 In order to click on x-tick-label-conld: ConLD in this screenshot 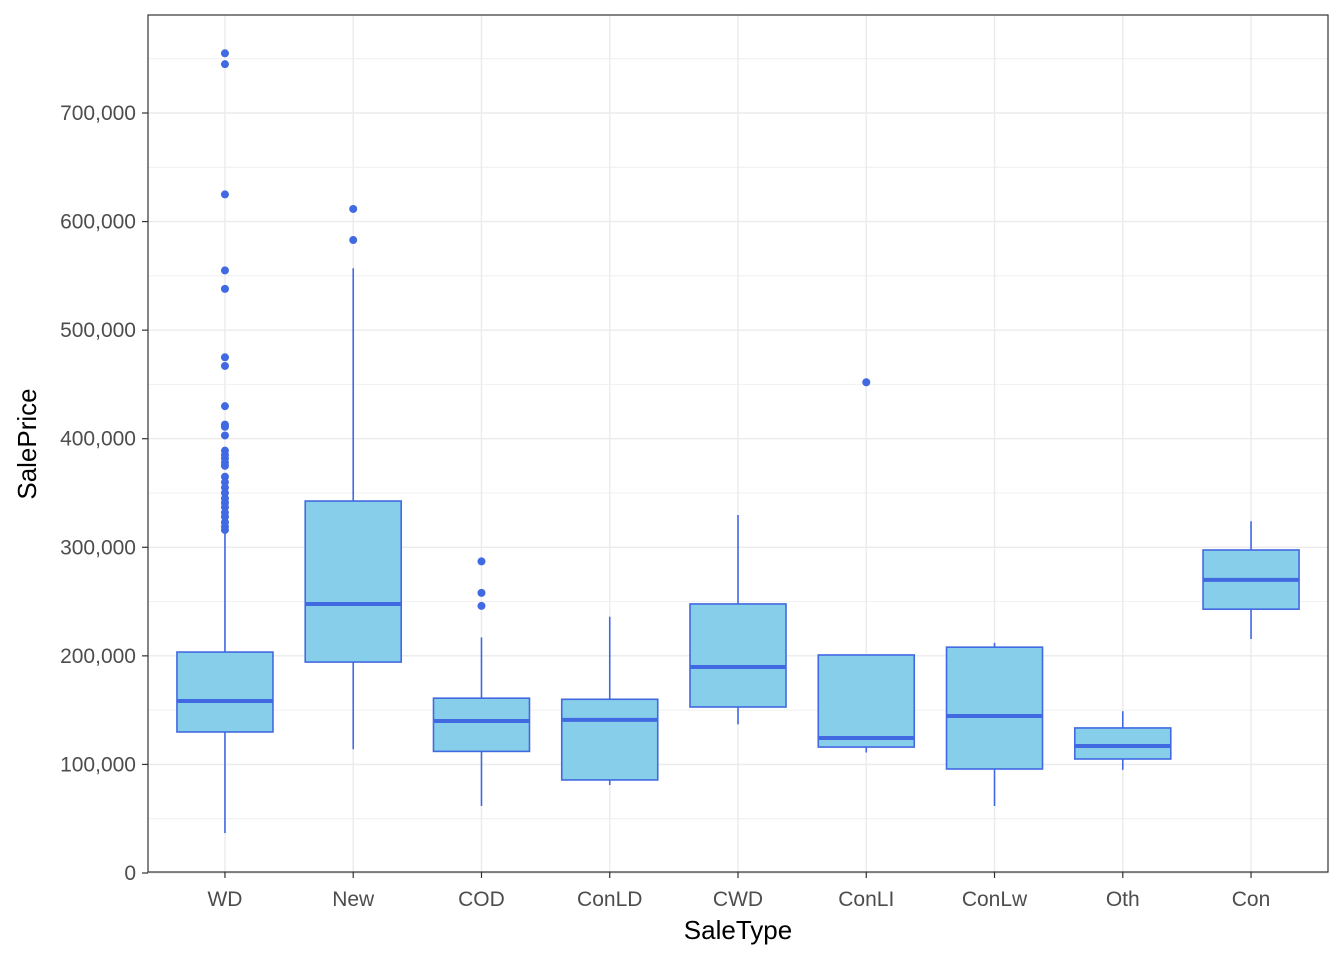, I will do `click(609, 899)`.